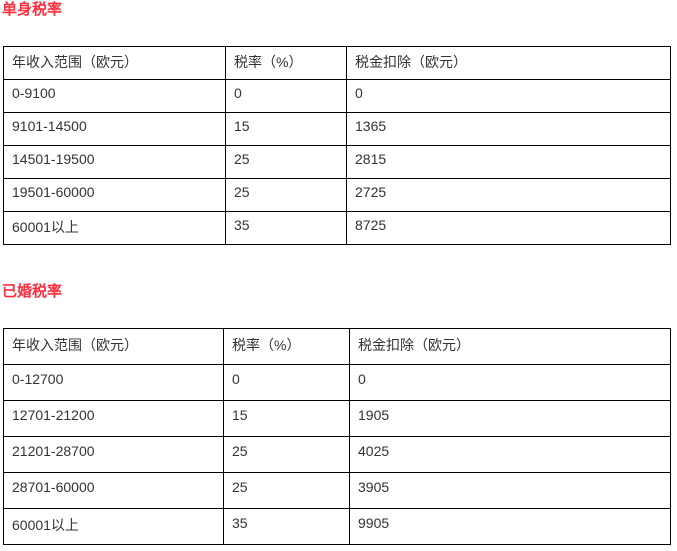 This screenshot has height=551, width=677. What do you see at coordinates (113, 490) in the screenshot?
I see `table-cell: 28701-60000` at bounding box center [113, 490].